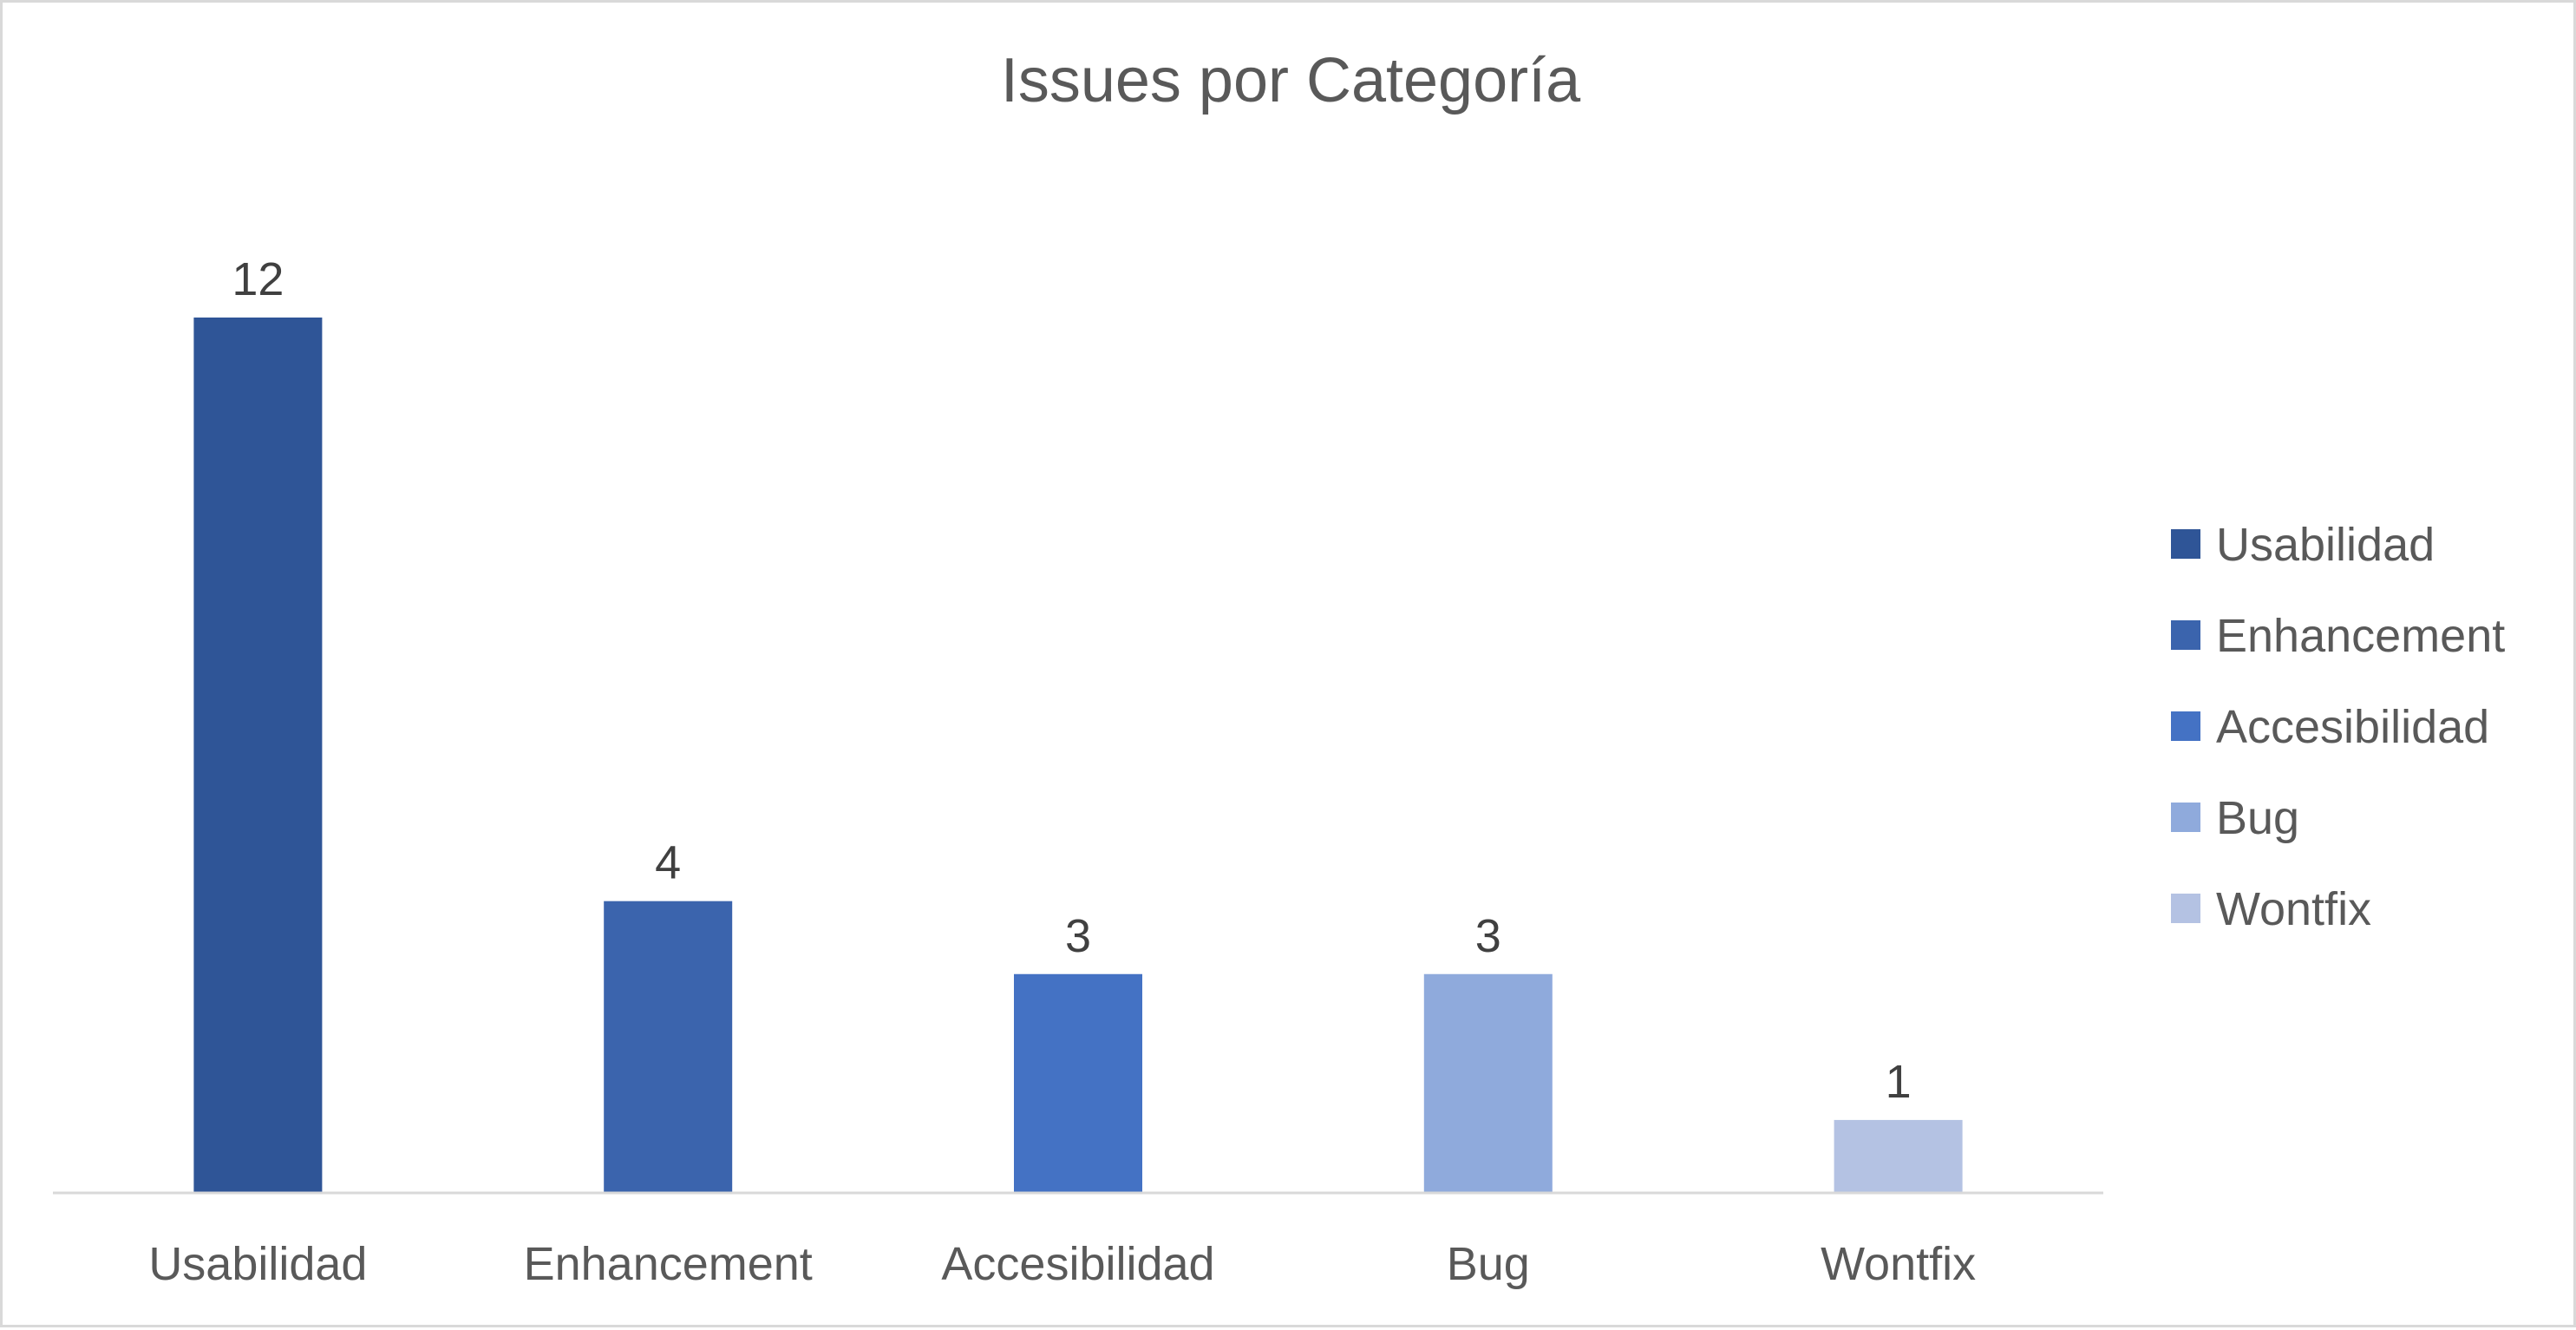 The image size is (2576, 1330). What do you see at coordinates (1488, 1264) in the screenshot?
I see `x-tick-label-bug: Bug` at bounding box center [1488, 1264].